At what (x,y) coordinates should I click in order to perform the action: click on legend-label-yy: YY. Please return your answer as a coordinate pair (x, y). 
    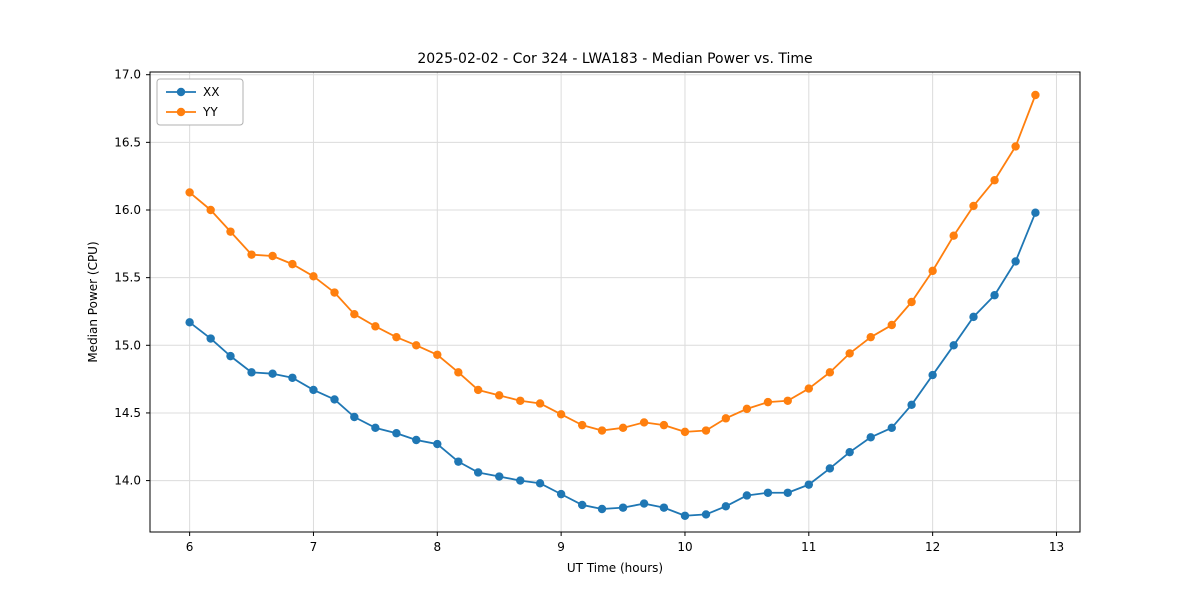
    Looking at the image, I should click on (210, 112).